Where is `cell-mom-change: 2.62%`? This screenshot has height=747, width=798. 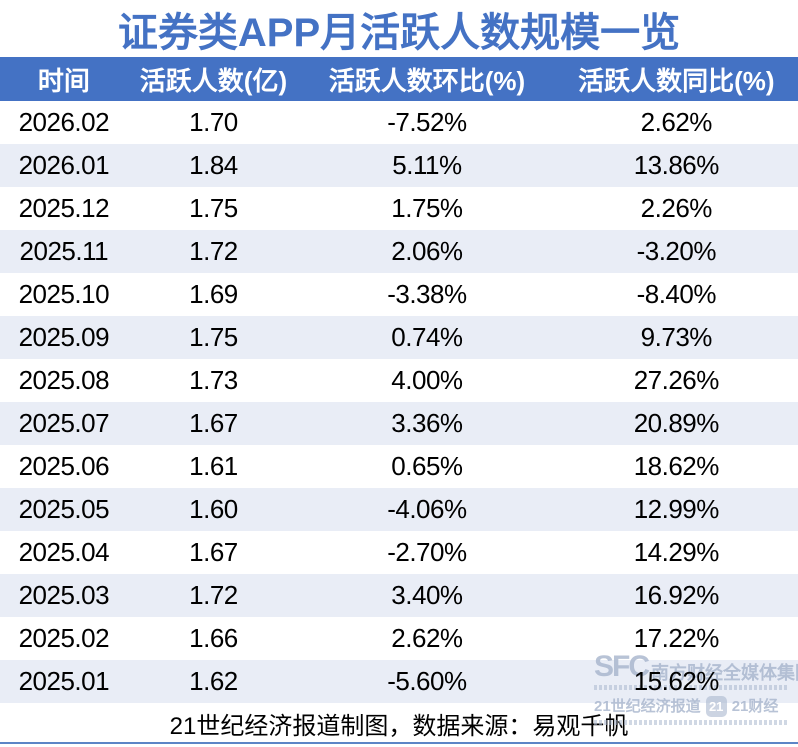
cell-mom-change: 2.62% is located at coordinates (427, 638).